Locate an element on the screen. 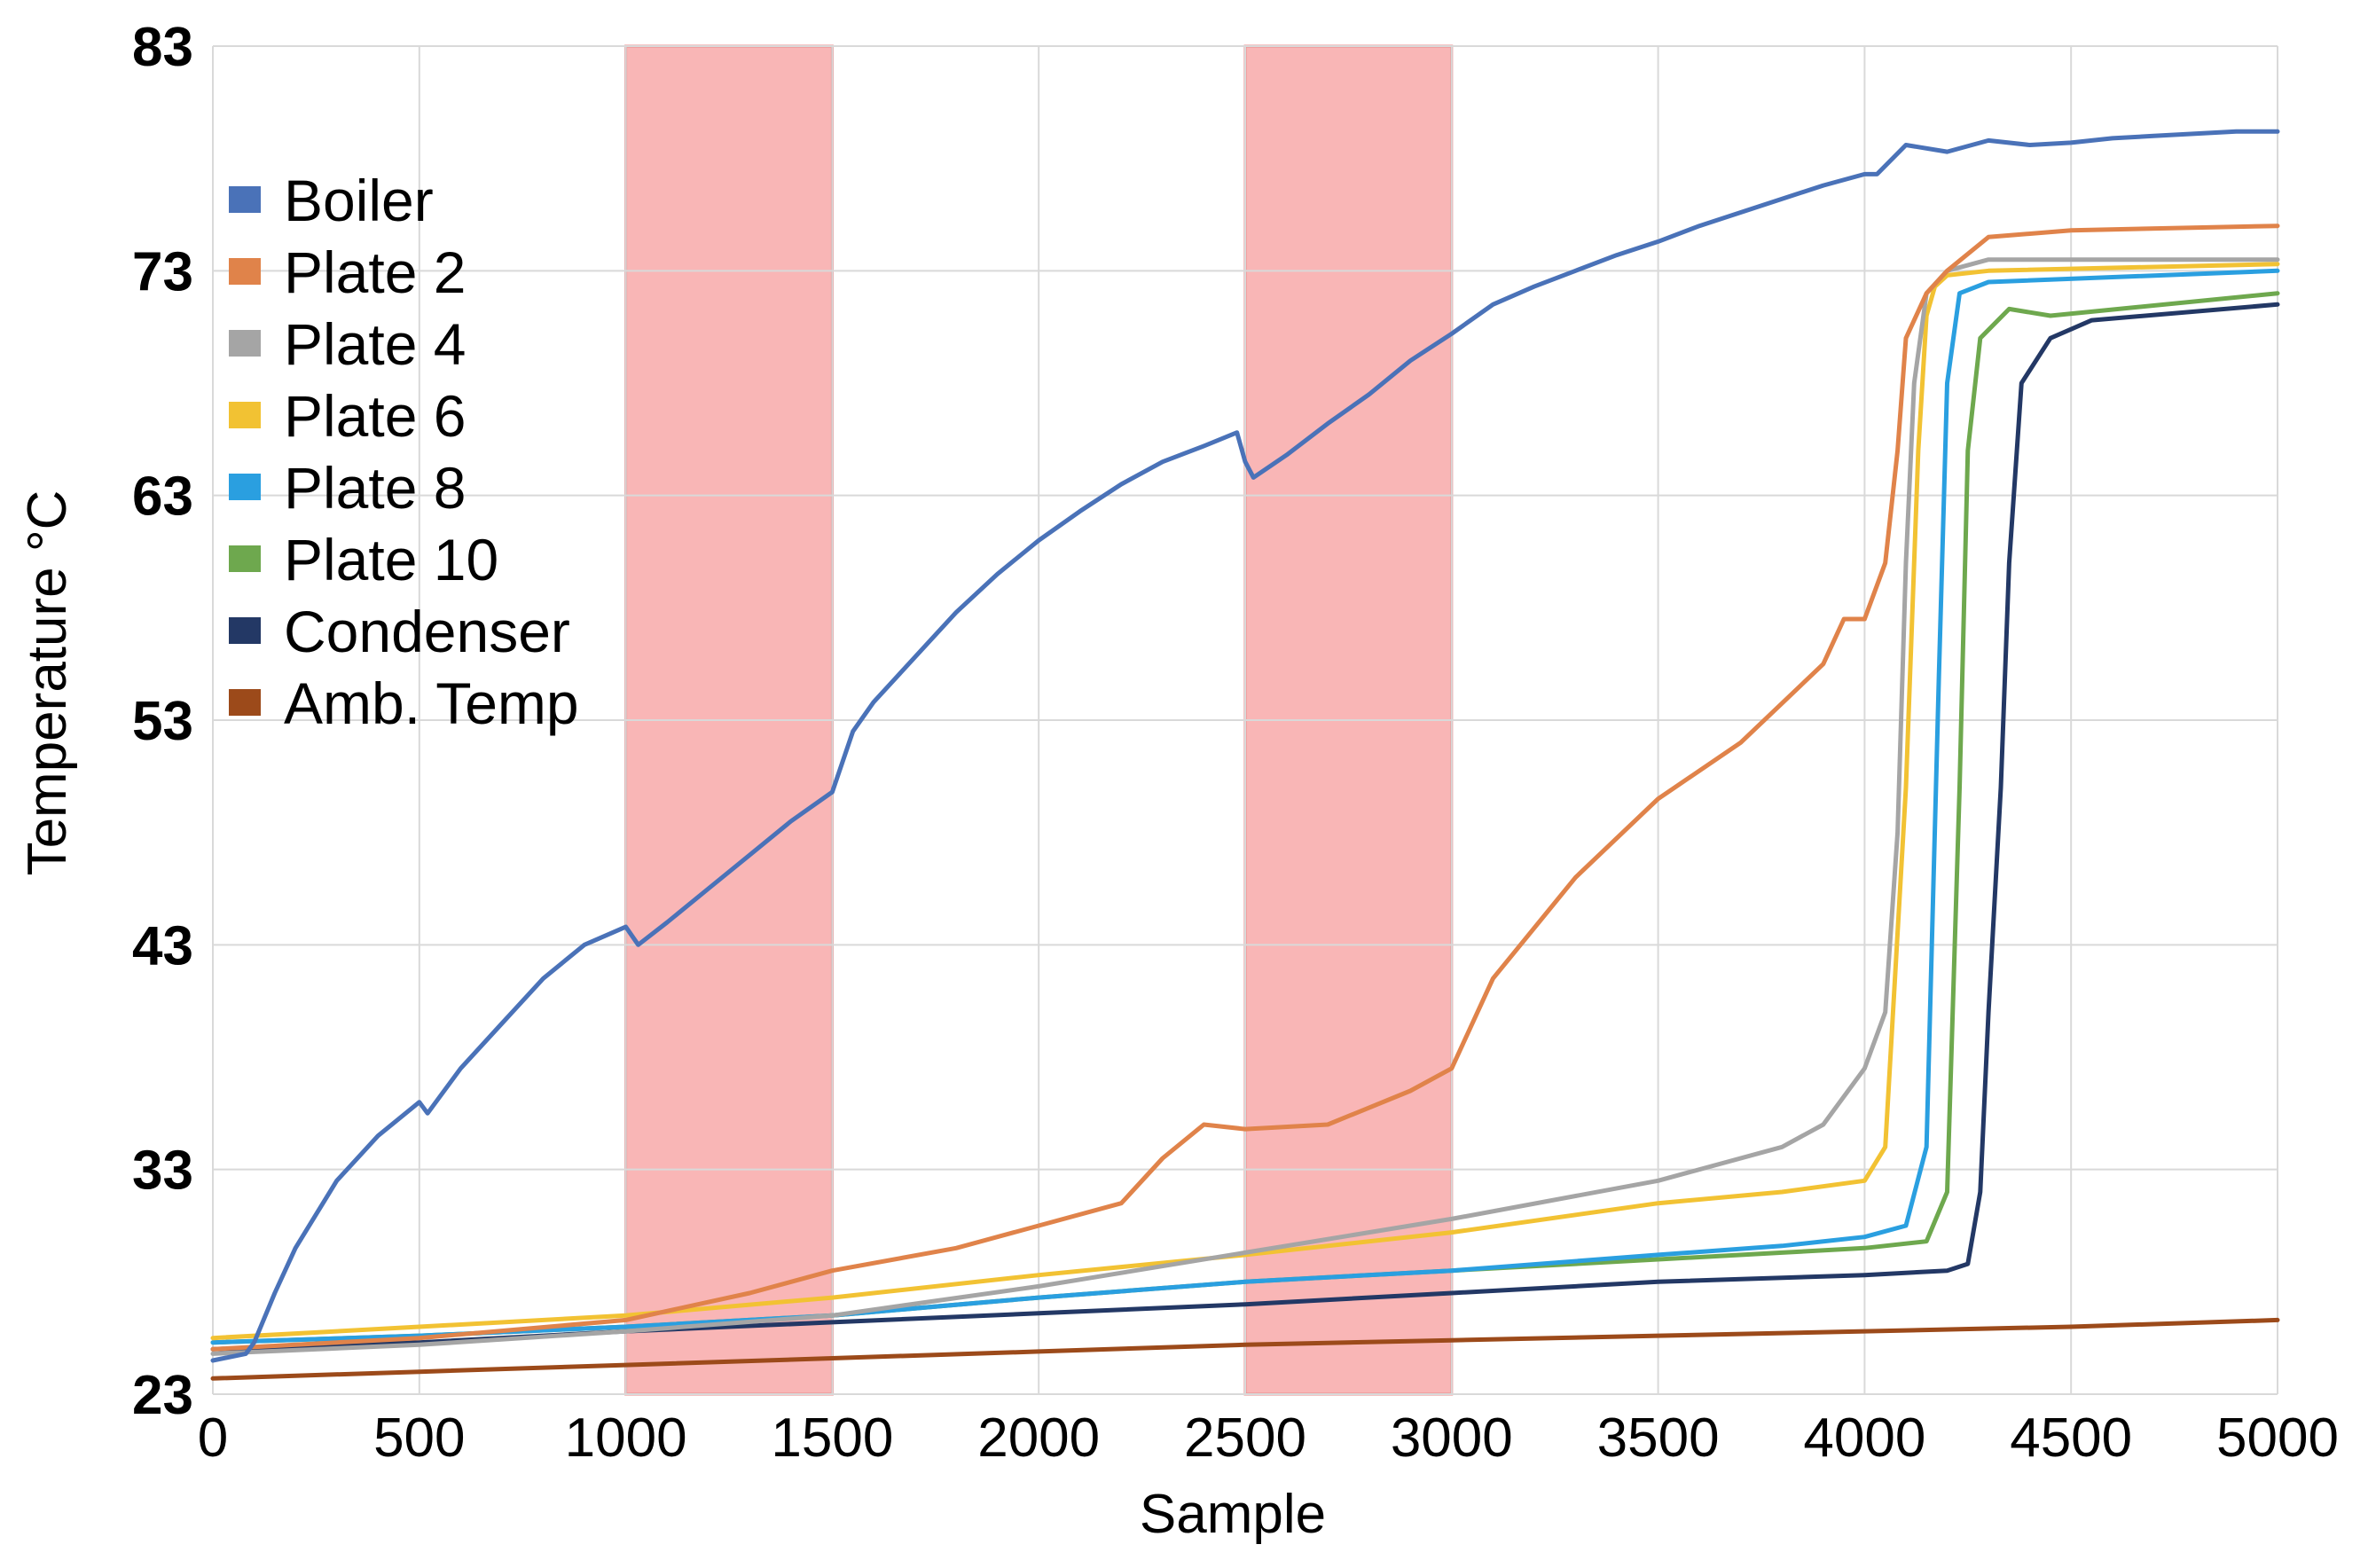 The image size is (2368, 1568). y-tick-label: 83 is located at coordinates (162, 47).